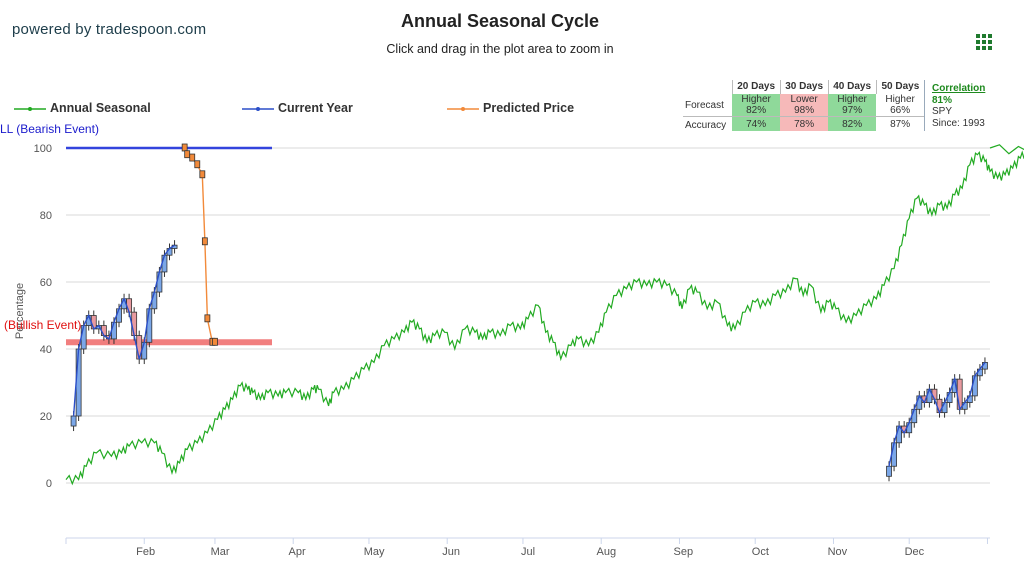 This screenshot has width=1024, height=563. I want to click on forecast-percent: 98%, so click(804, 110).